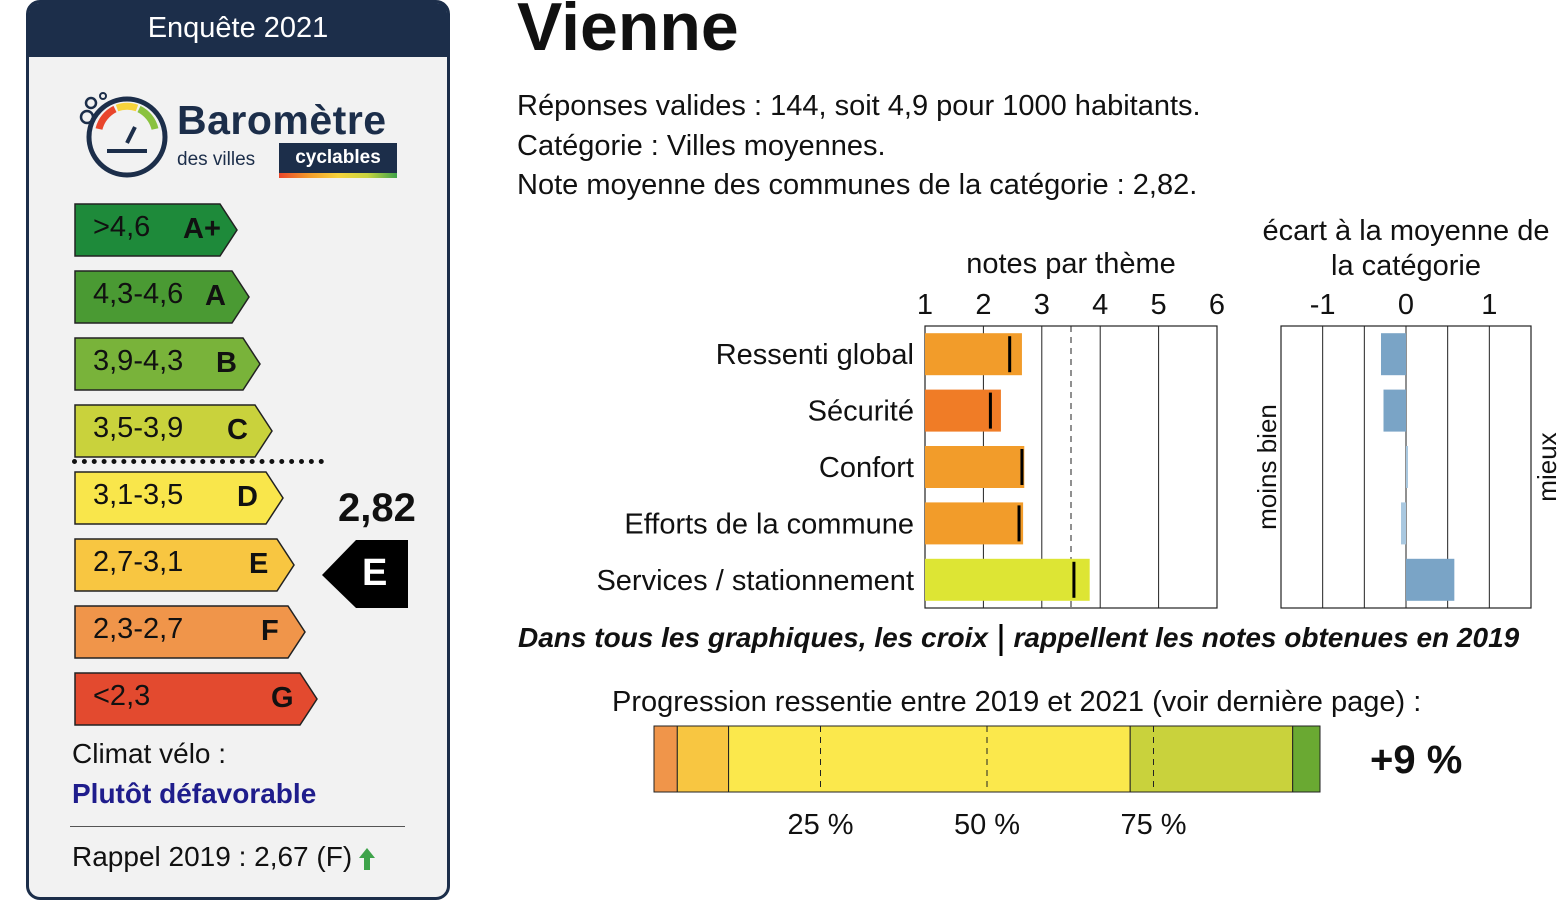 The image size is (1566, 900). What do you see at coordinates (215, 296) in the screenshot?
I see `grade-letter: A` at bounding box center [215, 296].